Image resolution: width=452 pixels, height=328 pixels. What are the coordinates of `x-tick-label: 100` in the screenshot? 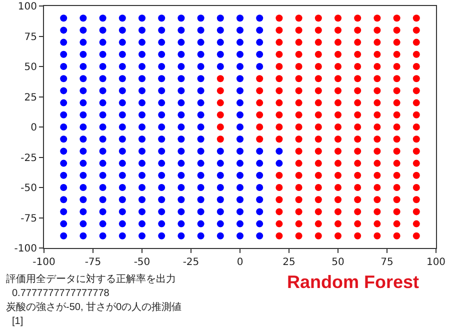 It's located at (436, 262).